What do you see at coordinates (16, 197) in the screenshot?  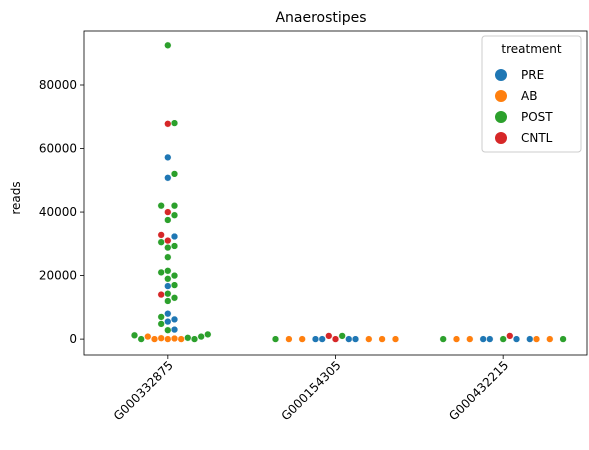 I see `y-axis-label: reads` at bounding box center [16, 197].